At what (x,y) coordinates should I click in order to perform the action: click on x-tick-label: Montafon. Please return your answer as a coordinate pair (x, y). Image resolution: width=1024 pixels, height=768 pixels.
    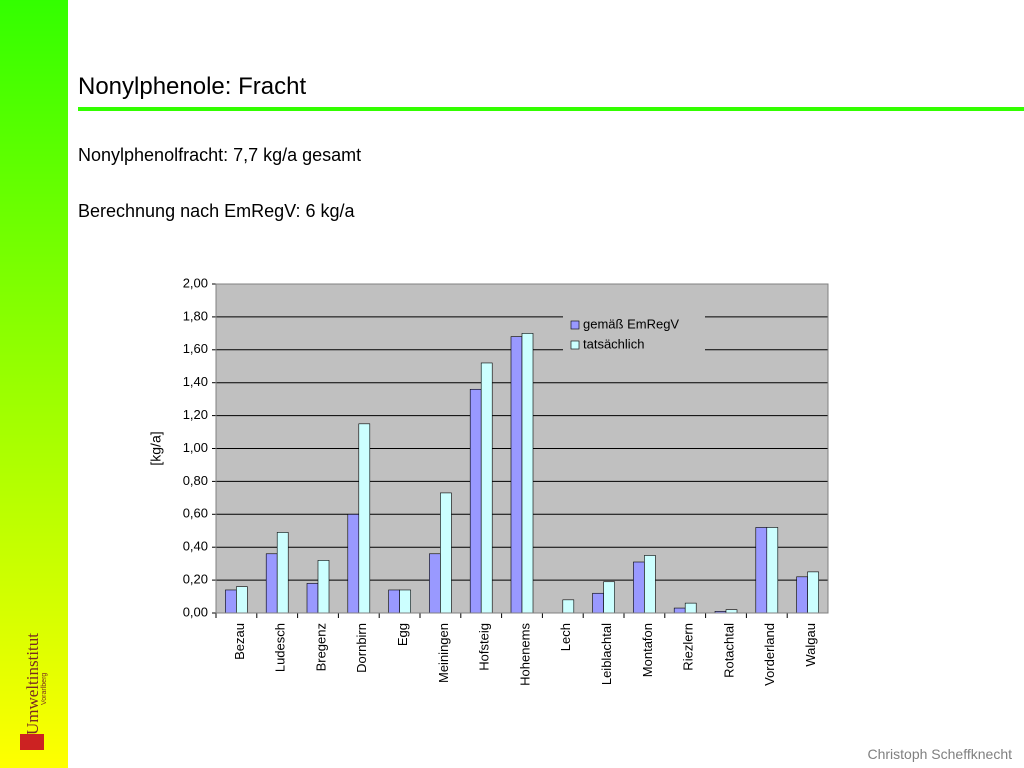
    Looking at the image, I should click on (647, 650).